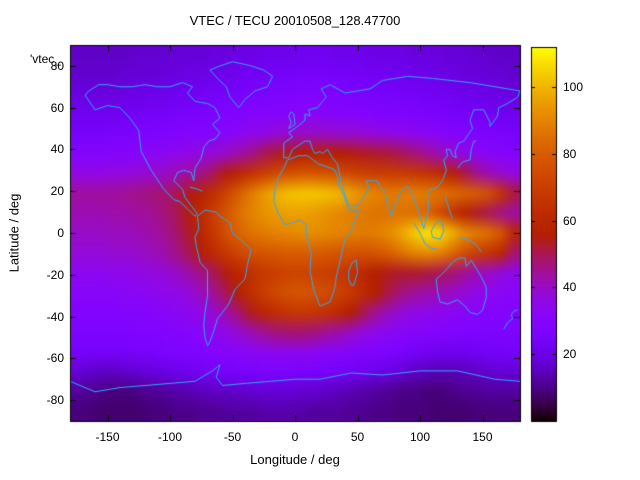 Image resolution: width=640 pixels, height=480 pixels. Describe the element at coordinates (570, 220) in the screenshot. I see `colorbar-tick-label: 60` at that location.